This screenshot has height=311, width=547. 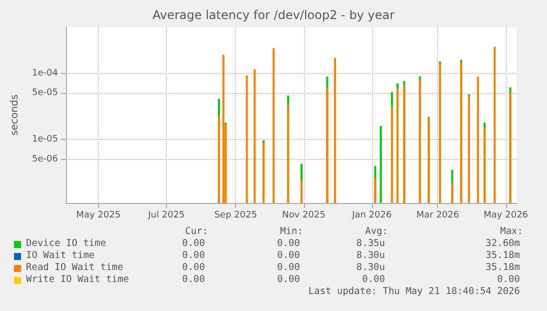 What do you see at coordinates (66, 243) in the screenshot?
I see `legend-label: Device IO time` at bounding box center [66, 243].